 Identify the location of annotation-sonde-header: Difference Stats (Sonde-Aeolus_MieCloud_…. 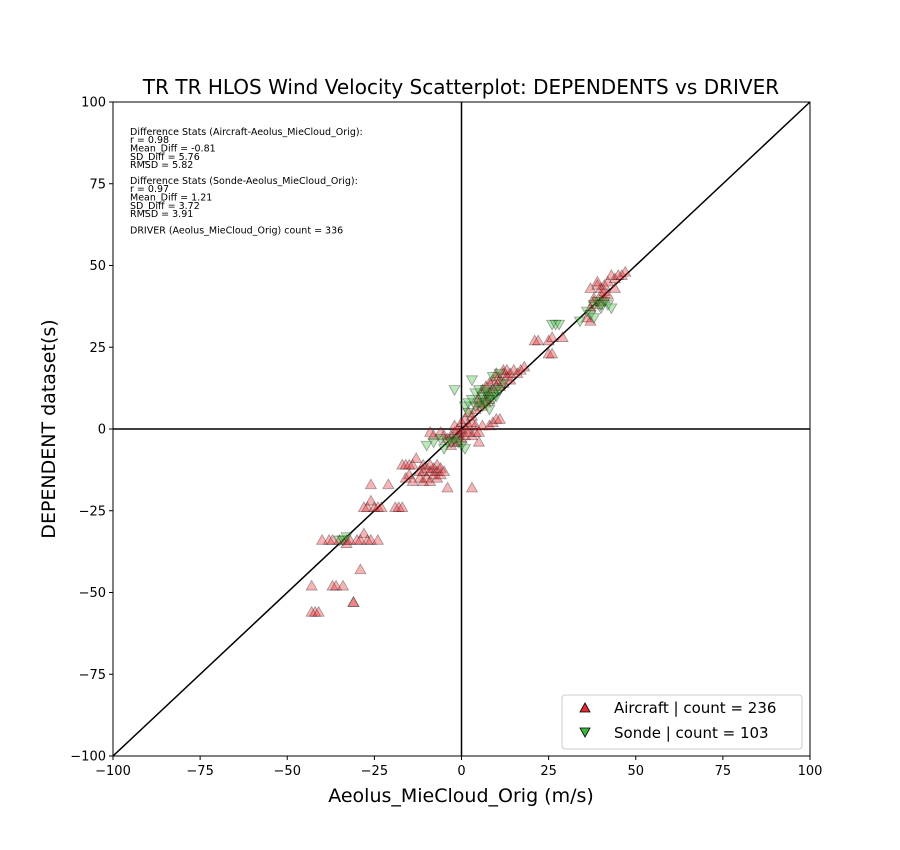
(244, 181).